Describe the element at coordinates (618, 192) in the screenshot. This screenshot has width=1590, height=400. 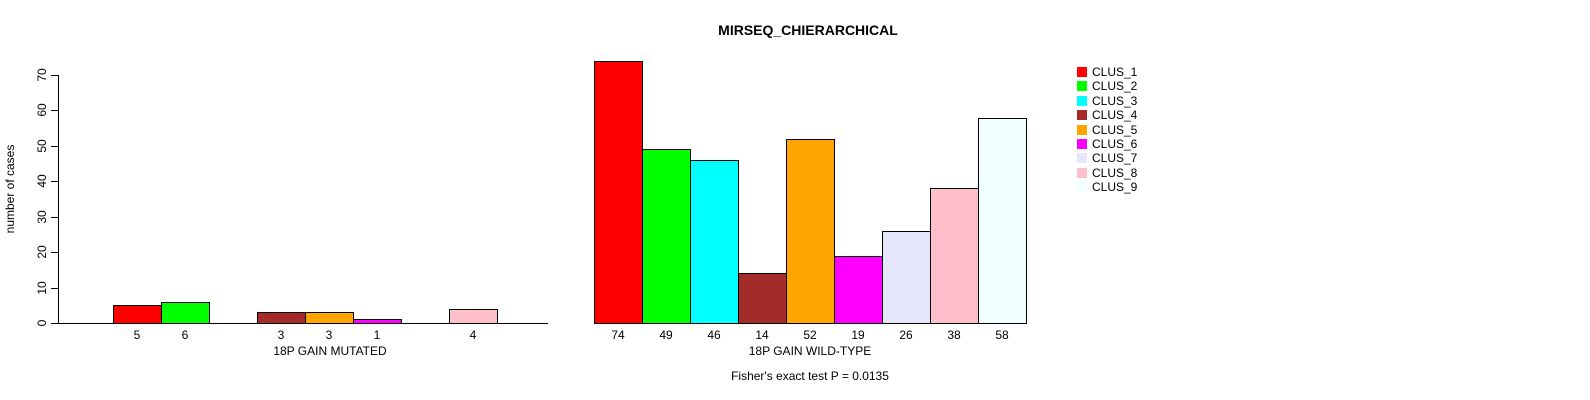
I see `bar-clus_1-wildtype` at that location.